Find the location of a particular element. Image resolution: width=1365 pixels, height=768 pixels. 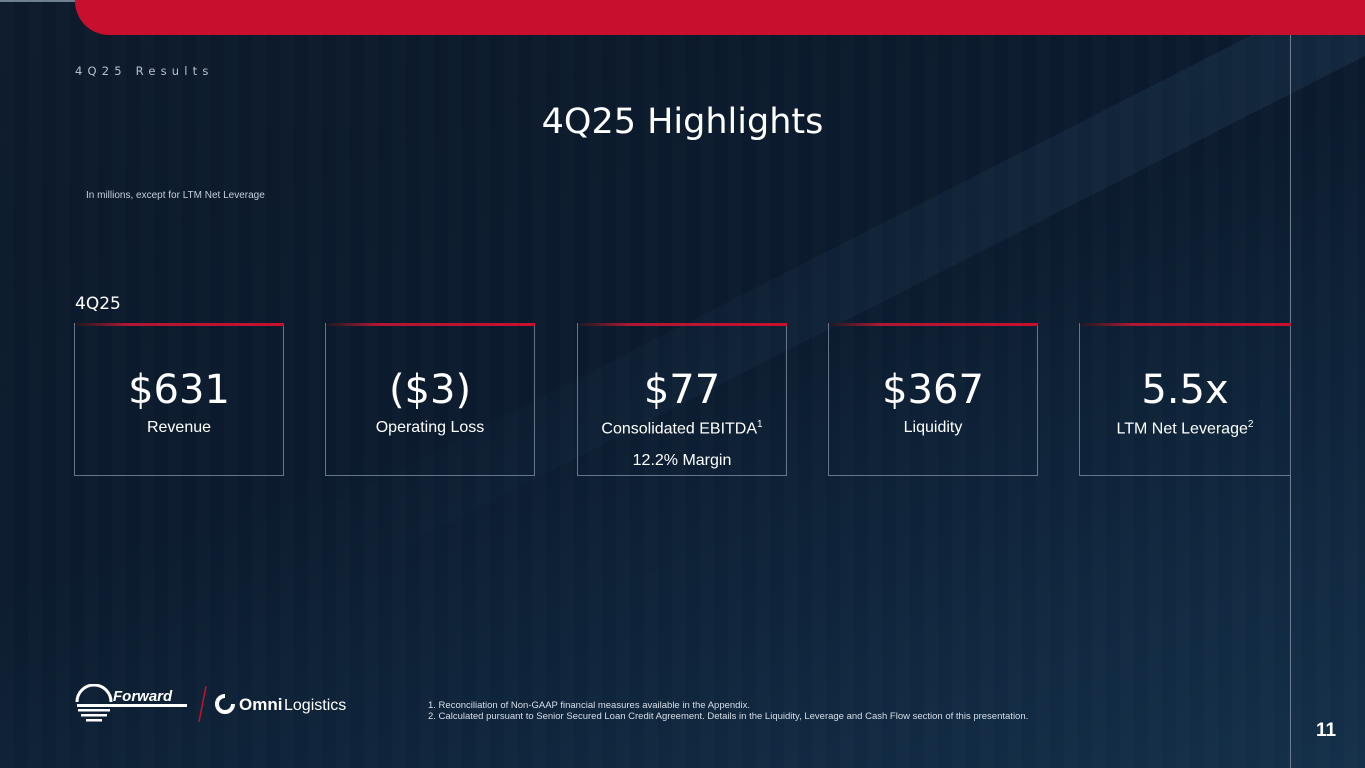

svg-text: Logistics is located at coordinates (315, 705).